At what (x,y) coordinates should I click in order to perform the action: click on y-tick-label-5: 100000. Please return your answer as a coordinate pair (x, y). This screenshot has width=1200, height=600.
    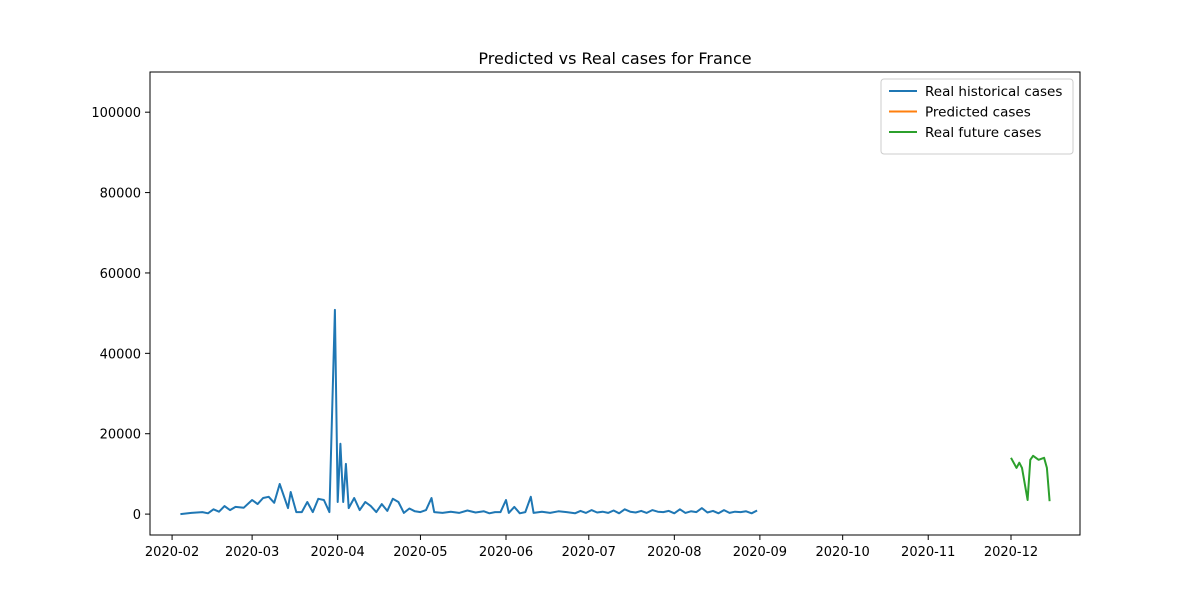
    Looking at the image, I should click on (116, 113).